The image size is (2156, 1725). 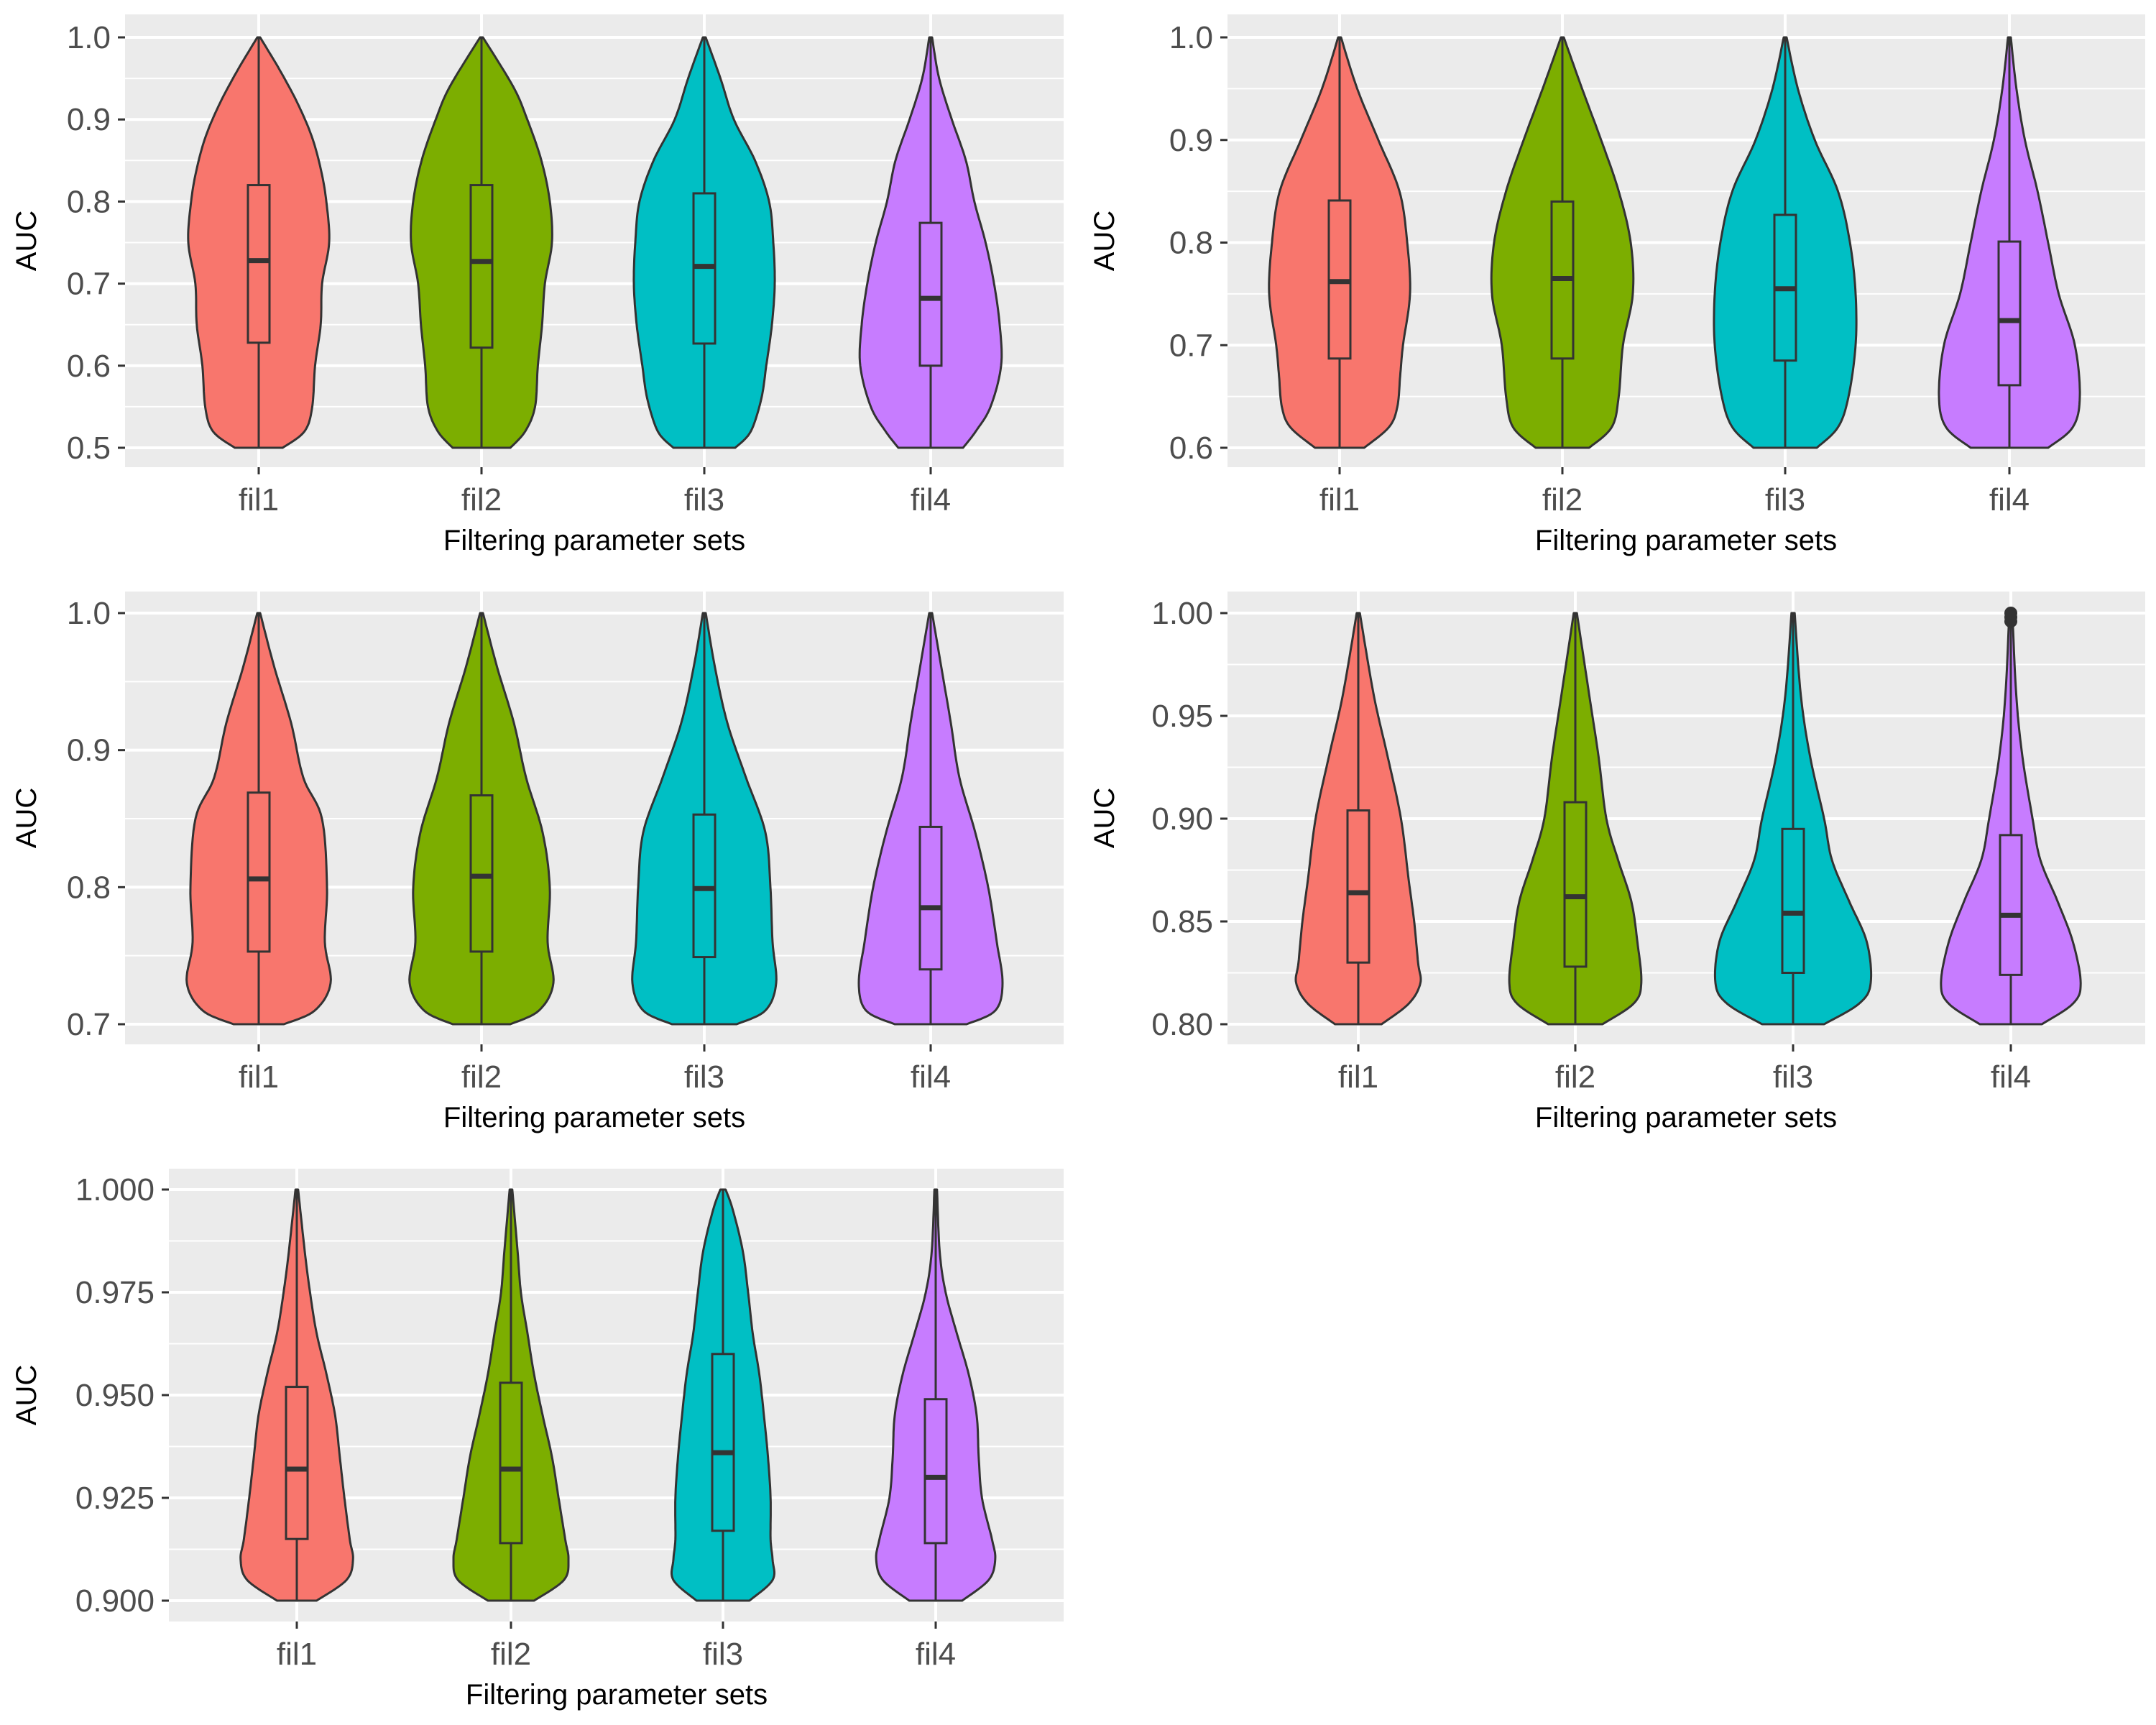 I want to click on y-tick-label: 0.85, so click(x=1182, y=921).